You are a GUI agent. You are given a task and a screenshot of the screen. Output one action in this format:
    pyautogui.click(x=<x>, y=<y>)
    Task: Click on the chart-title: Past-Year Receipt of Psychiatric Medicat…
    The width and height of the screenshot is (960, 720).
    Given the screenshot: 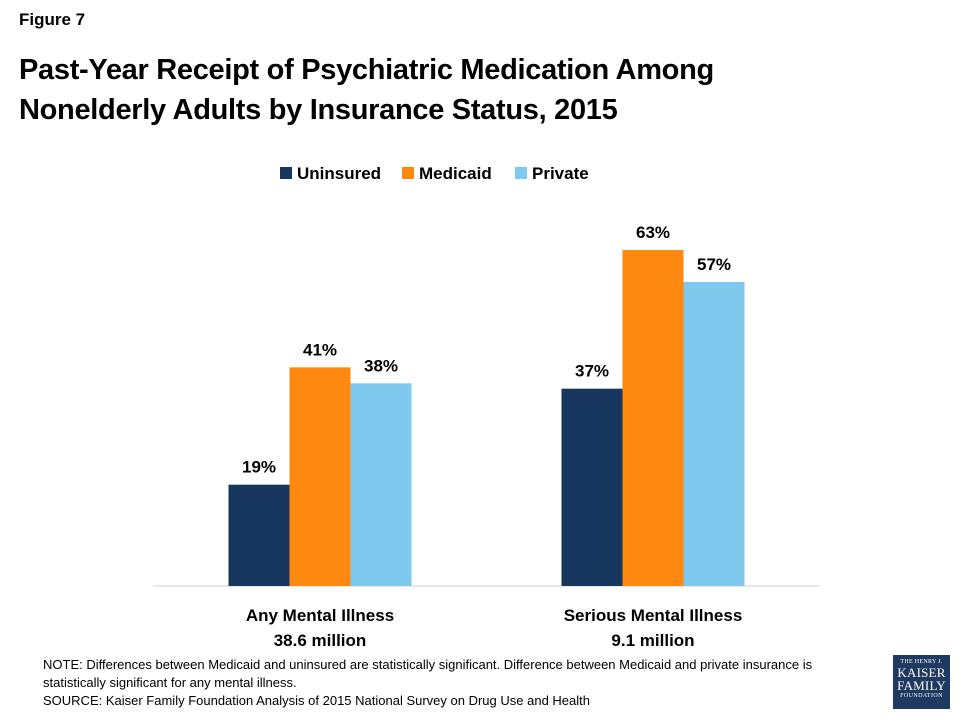 What is the action you would take?
    pyautogui.click(x=469, y=90)
    